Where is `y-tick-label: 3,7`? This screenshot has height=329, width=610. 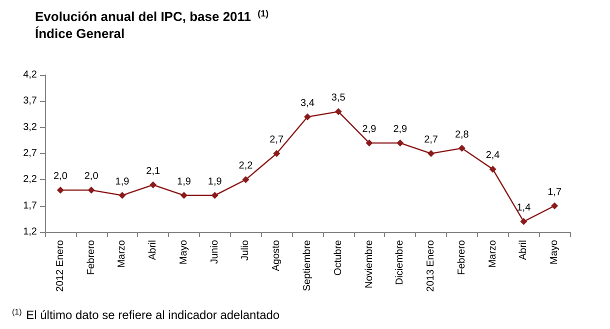
y-tick-label: 3,7 is located at coordinates (30, 101).